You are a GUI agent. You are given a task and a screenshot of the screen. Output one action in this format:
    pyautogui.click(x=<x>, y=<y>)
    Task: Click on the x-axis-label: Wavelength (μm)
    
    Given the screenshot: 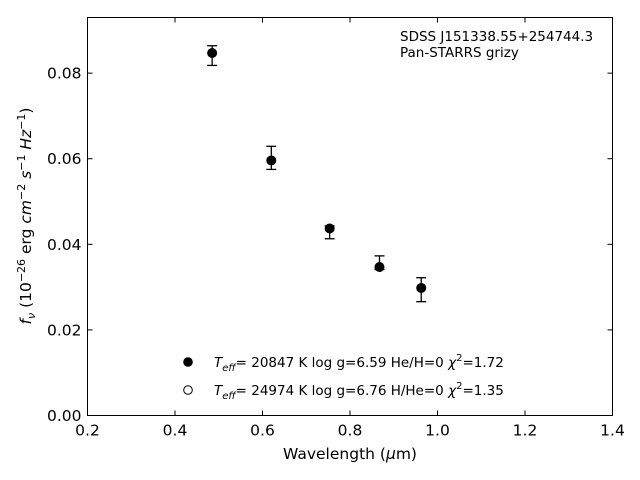 What is the action you would take?
    pyautogui.click(x=350, y=454)
    